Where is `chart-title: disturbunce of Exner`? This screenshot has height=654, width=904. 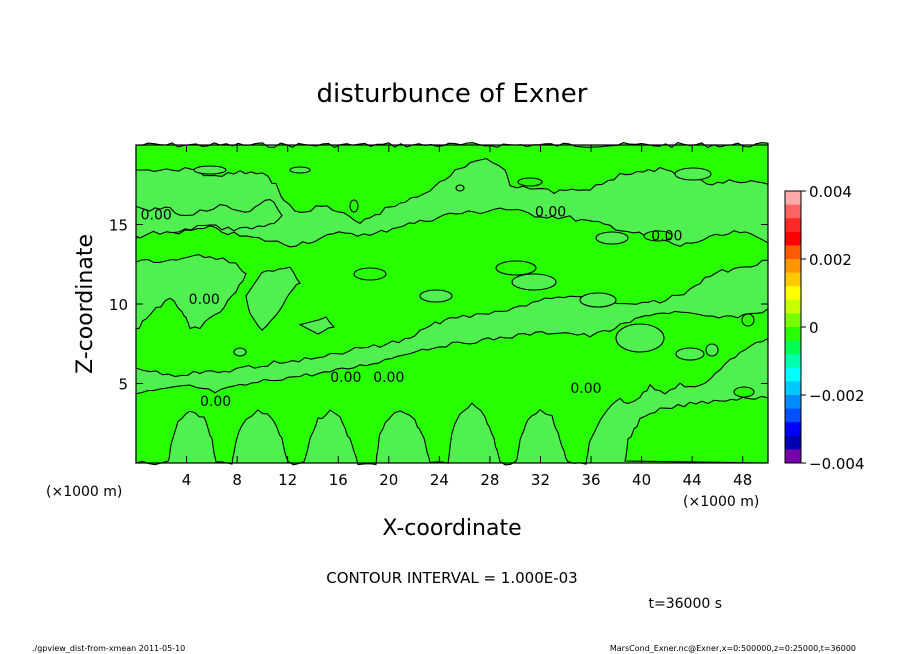
chart-title: disturbunce of Exner is located at coordinates (452, 94).